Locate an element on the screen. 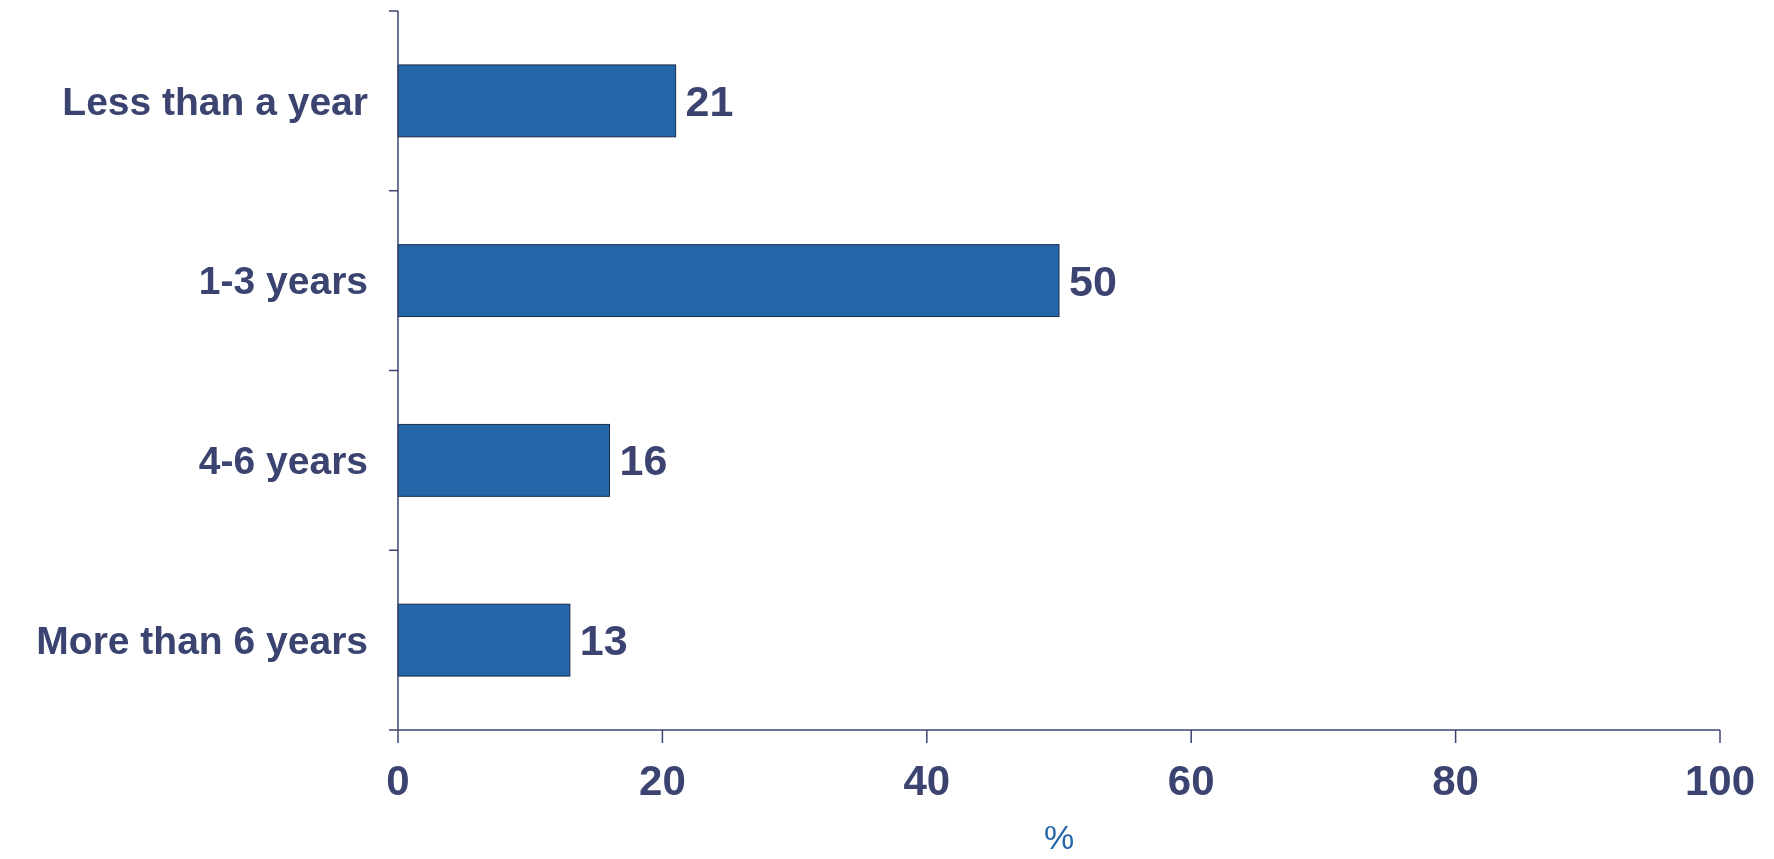 This screenshot has height=859, width=1774. x-axis-title: % is located at coordinates (1059, 837).